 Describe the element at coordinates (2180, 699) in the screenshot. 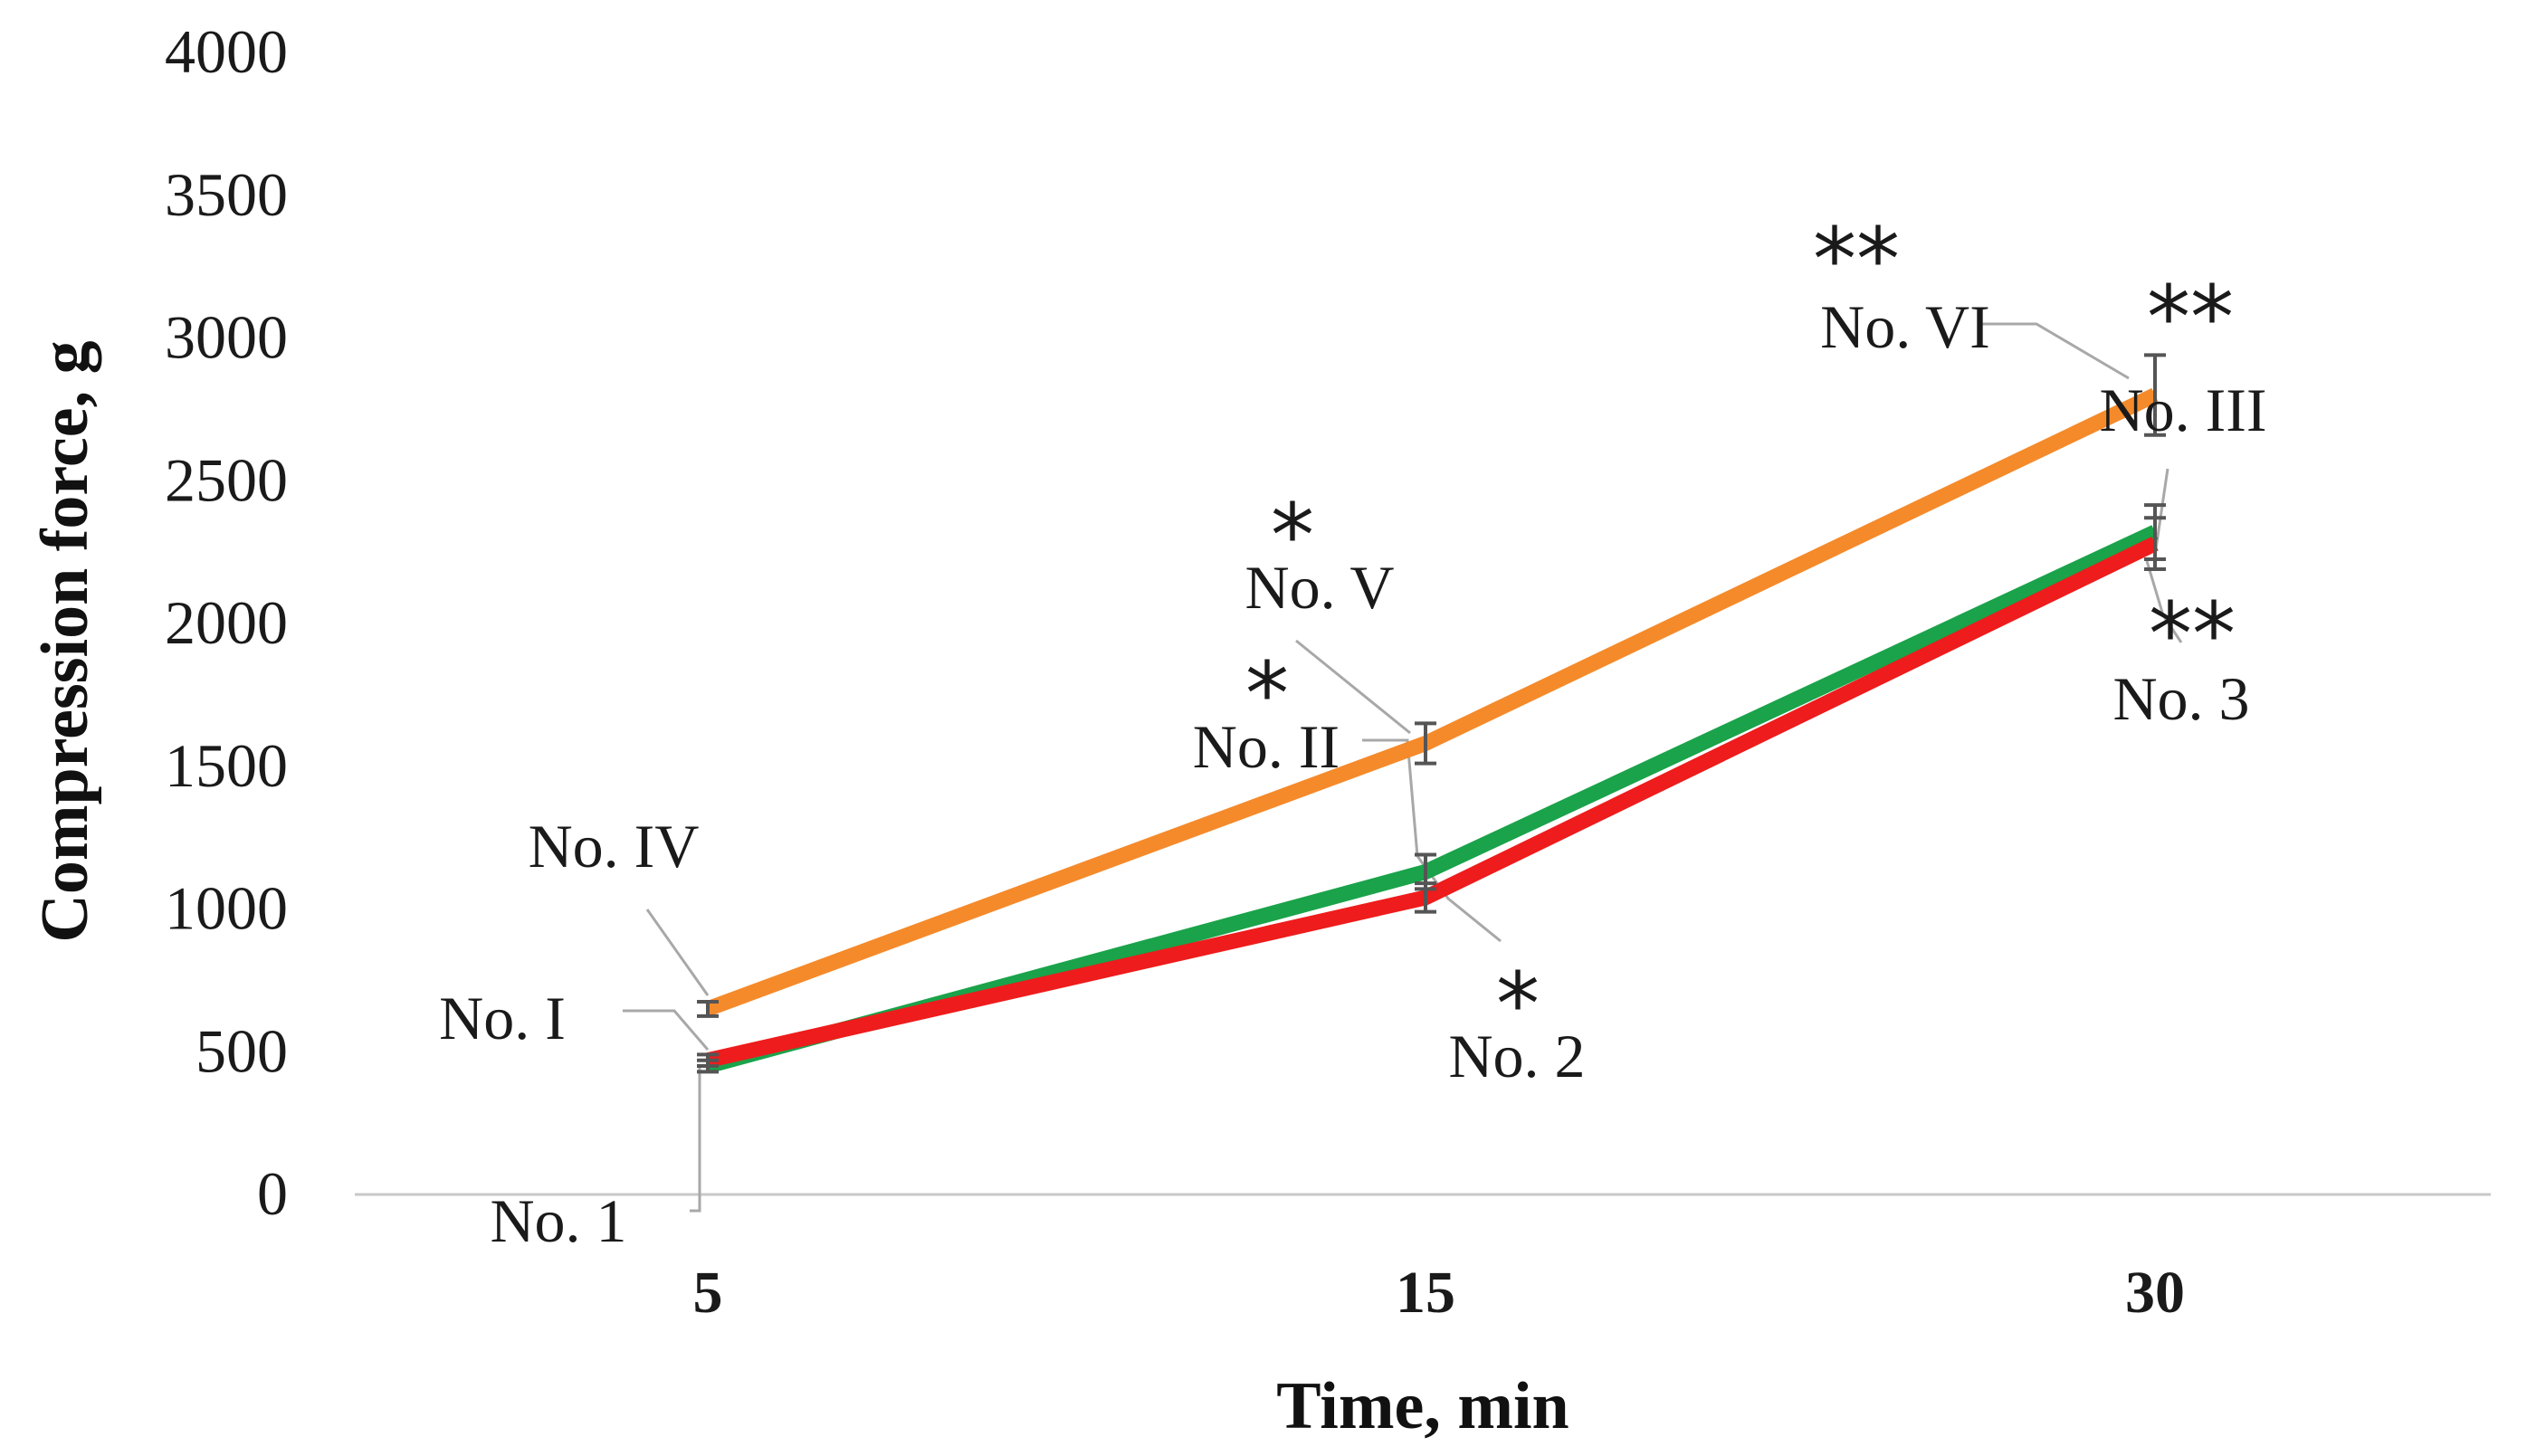

I see `annotation-no-3: No. 3` at that location.